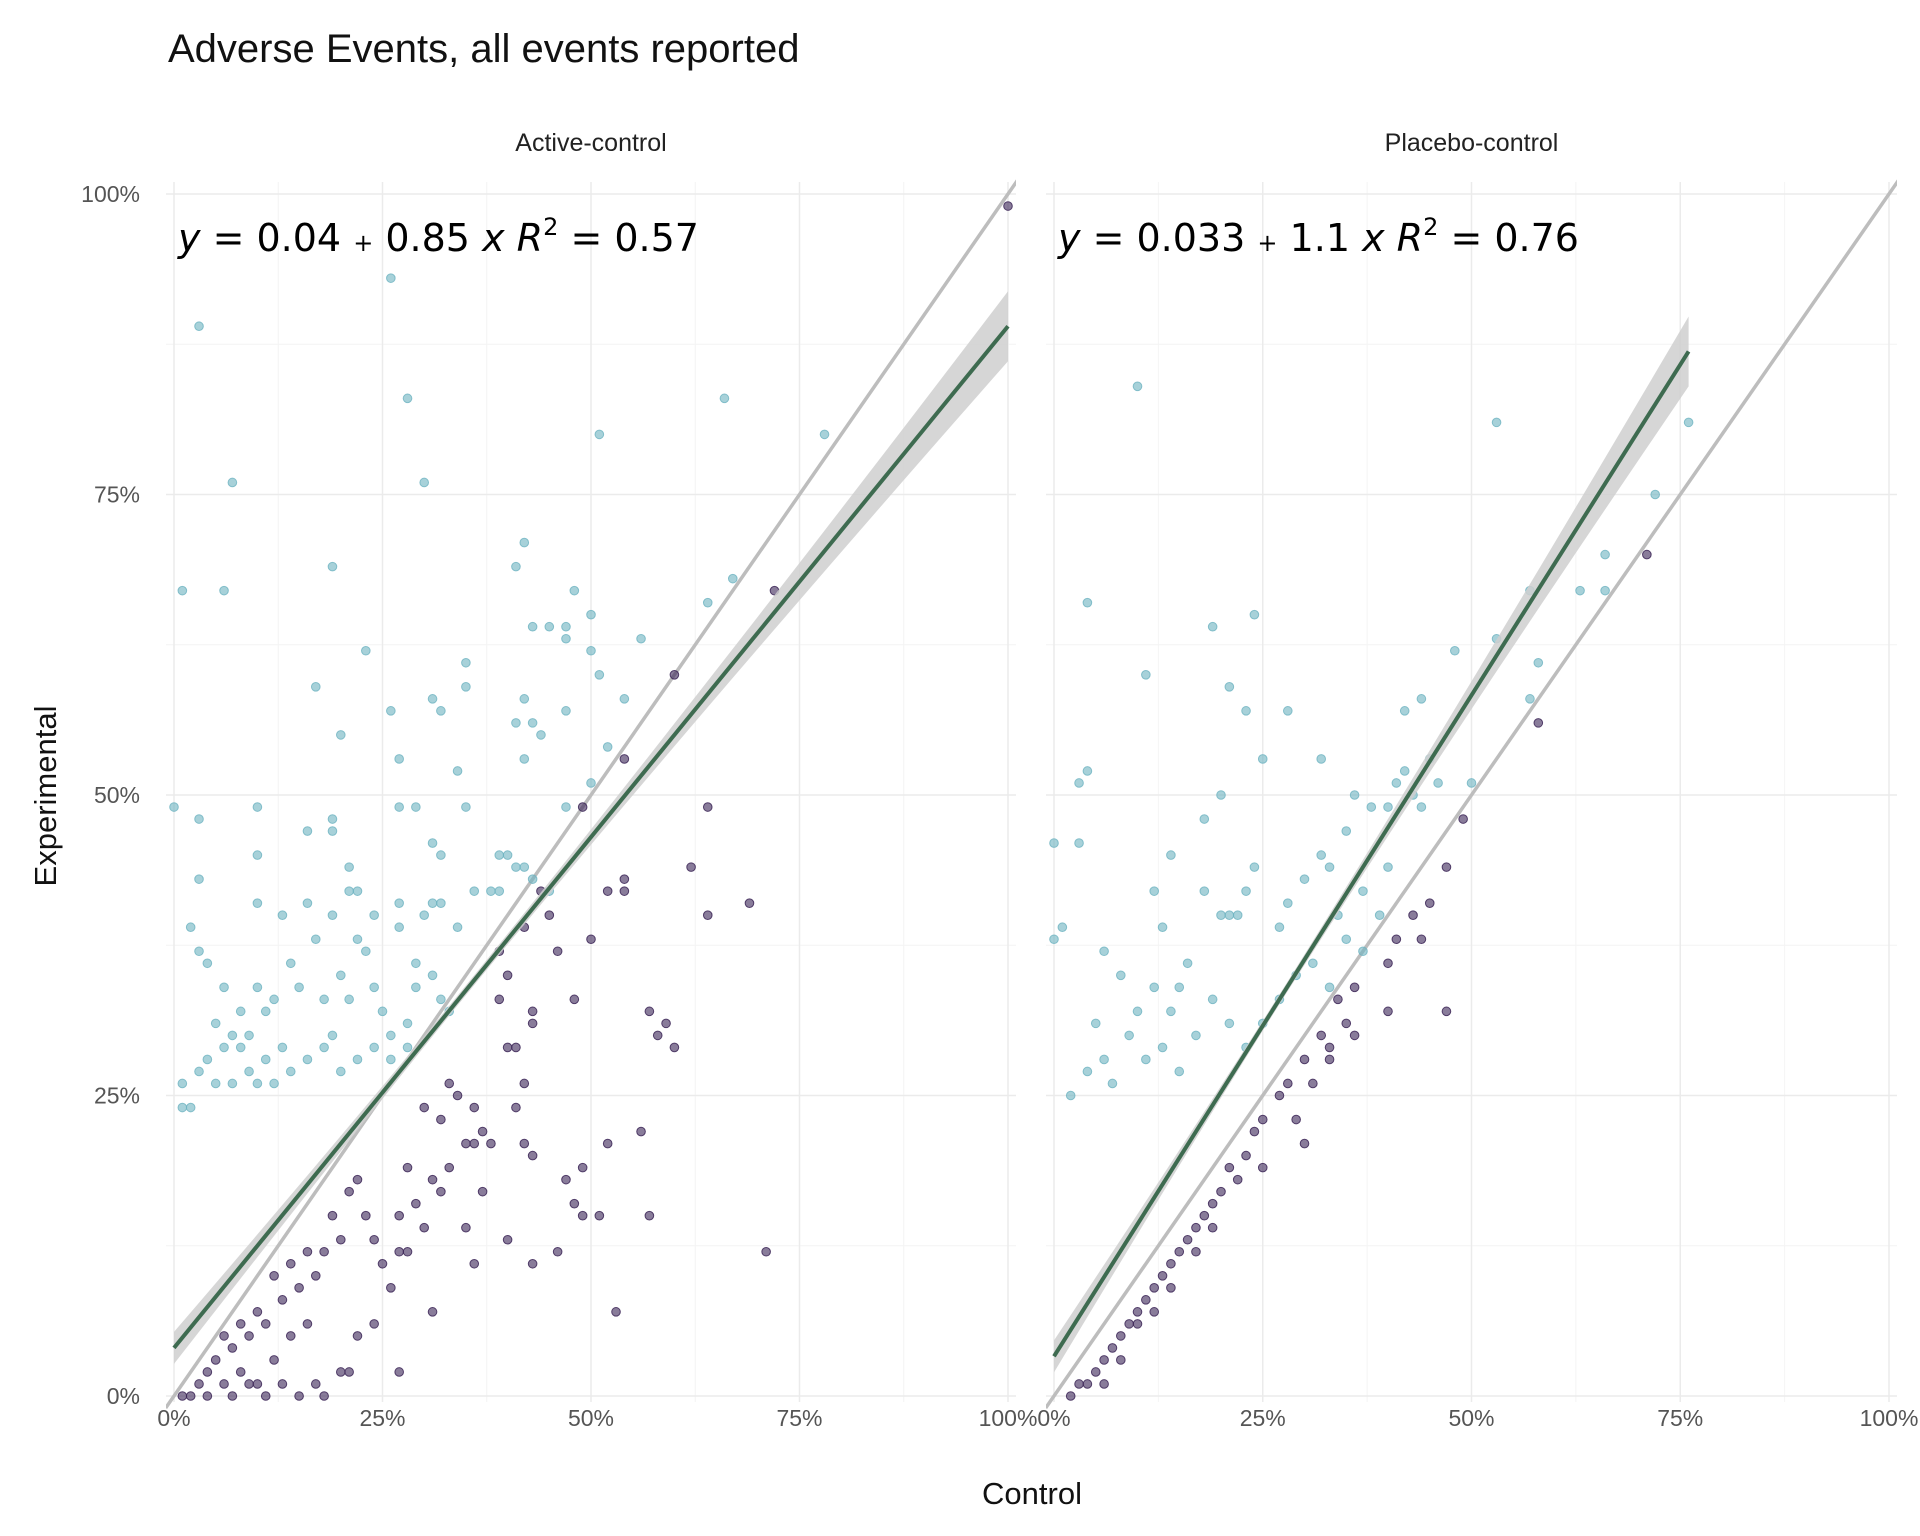 The height and width of the screenshot is (1536, 1920). I want to click on x-tick-label: 0%, so click(1053, 1418).